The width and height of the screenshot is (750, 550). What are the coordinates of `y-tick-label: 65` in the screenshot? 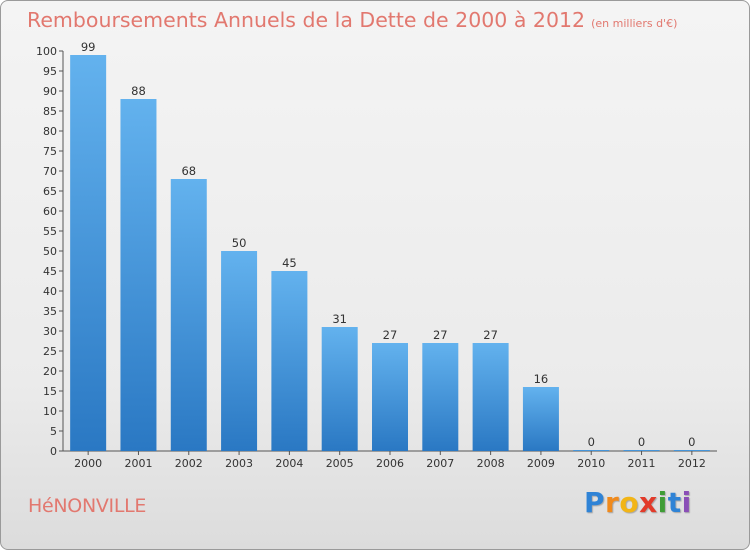 It's located at (50, 191).